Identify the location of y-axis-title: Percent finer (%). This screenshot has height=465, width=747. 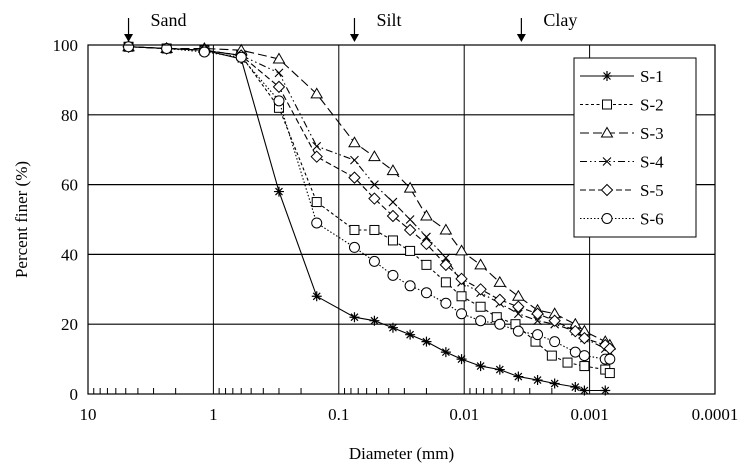
(21, 219).